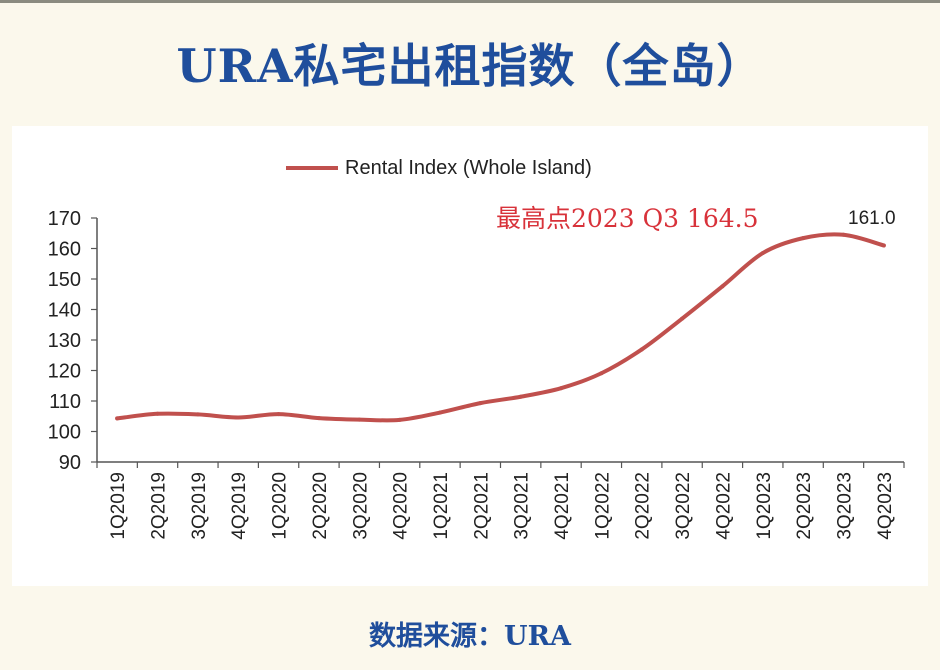 This screenshot has height=670, width=940. Describe the element at coordinates (601, 373) in the screenshot. I see `data-point-1Q2022` at that location.